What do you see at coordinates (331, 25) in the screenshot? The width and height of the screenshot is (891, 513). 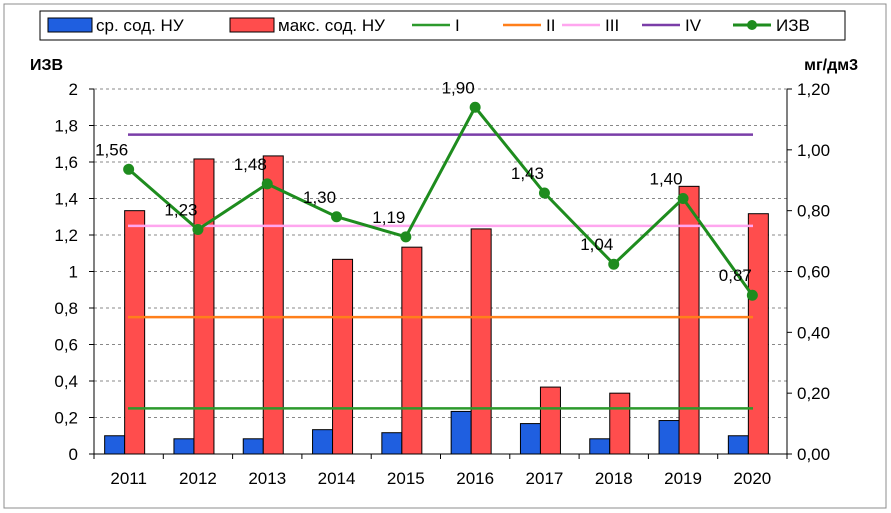 I see `legend-label: макс. сод. НУ` at bounding box center [331, 25].